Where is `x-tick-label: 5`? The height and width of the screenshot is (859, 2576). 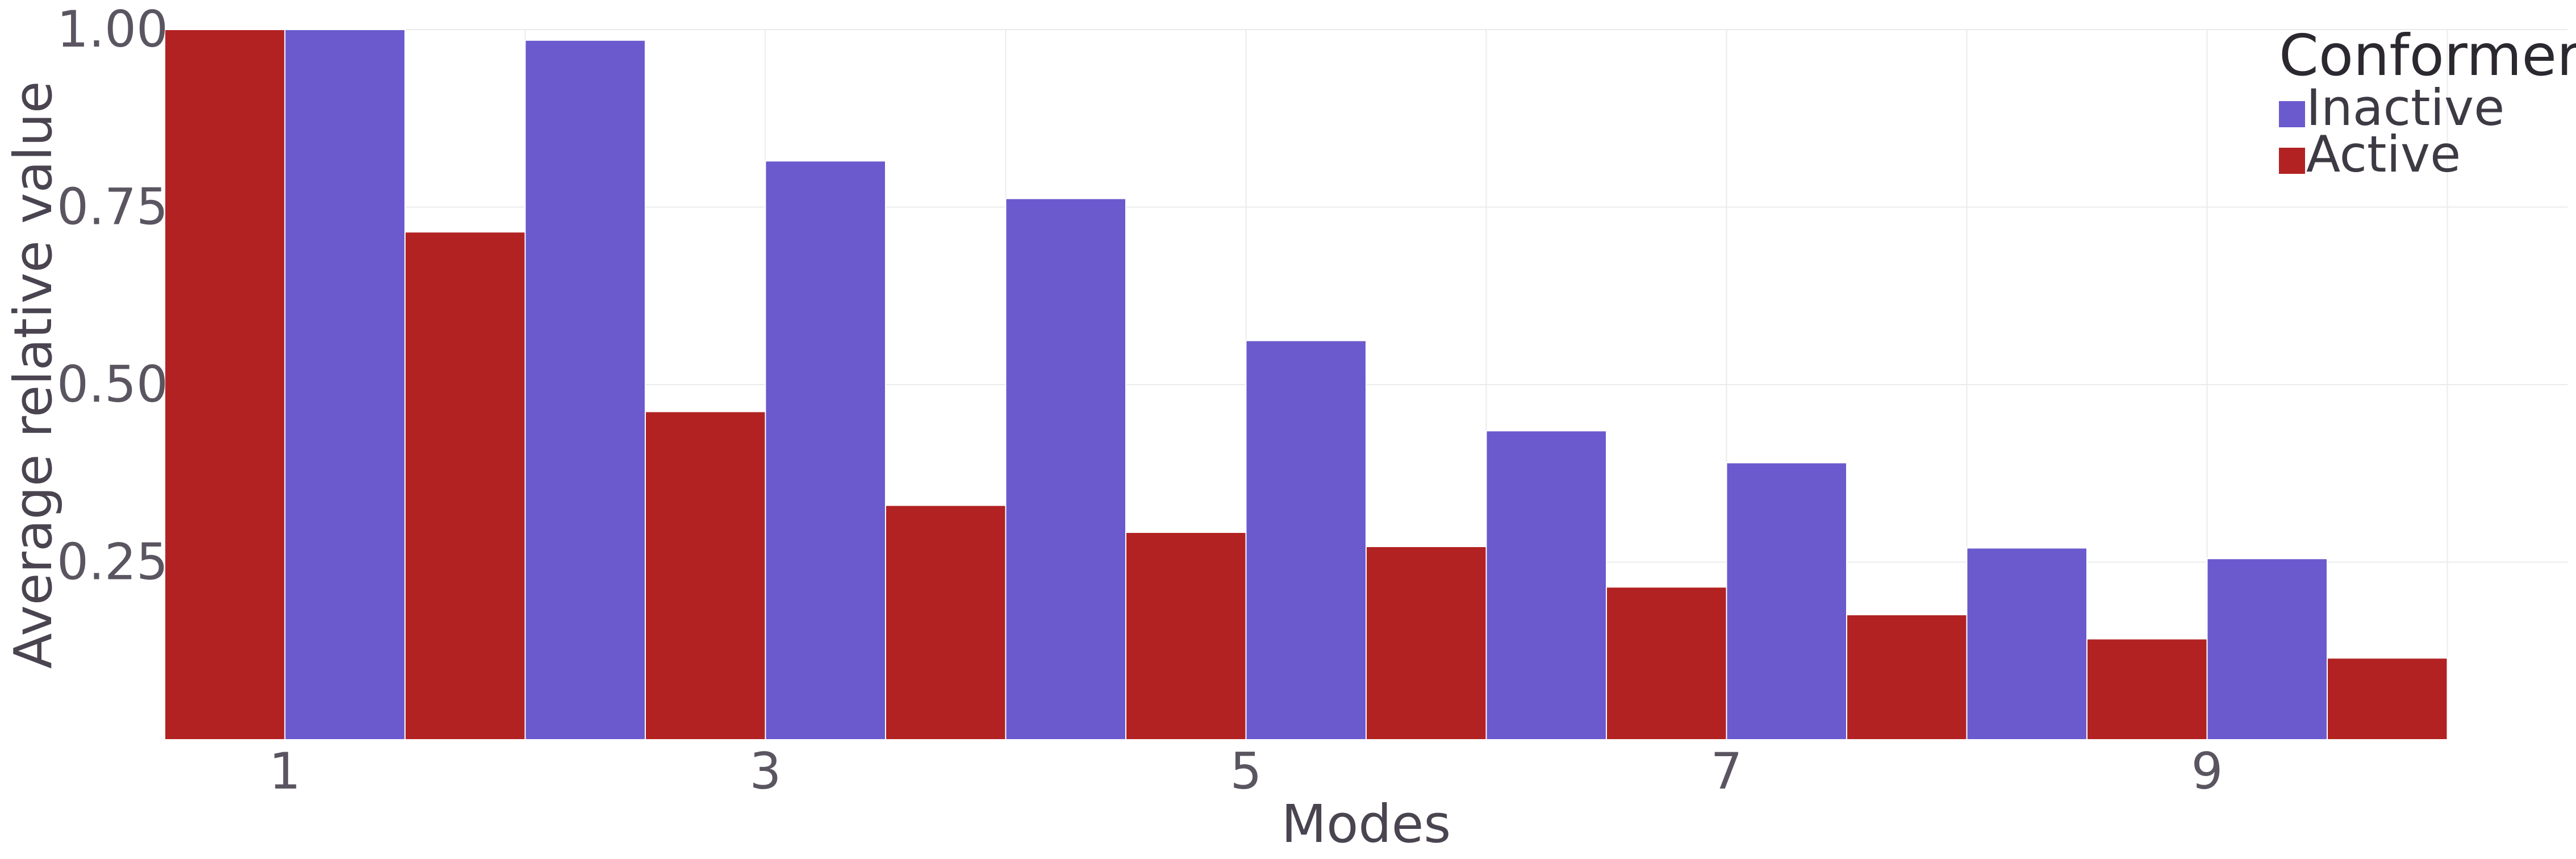 x-tick-label: 5 is located at coordinates (1246, 771).